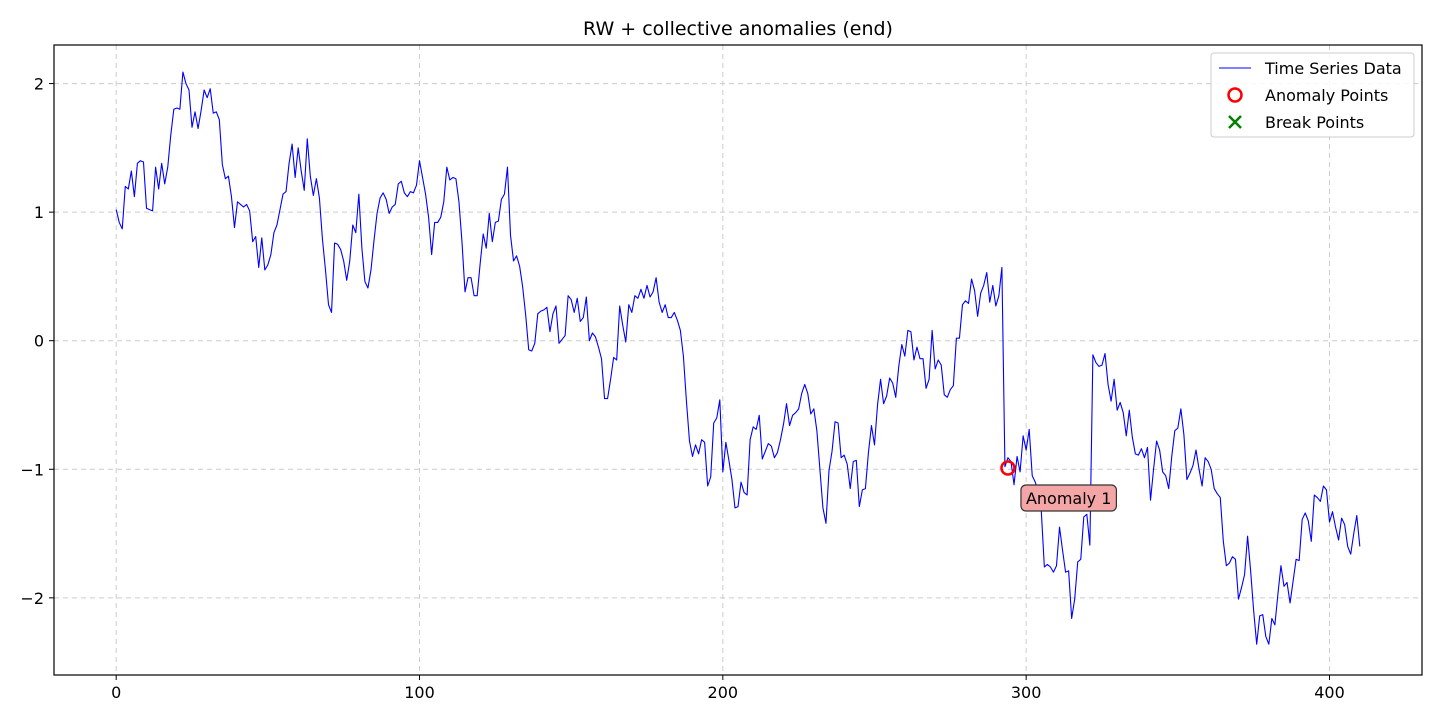 The height and width of the screenshot is (720, 1440). I want to click on annotation-label: Anomaly 1, so click(1068, 498).